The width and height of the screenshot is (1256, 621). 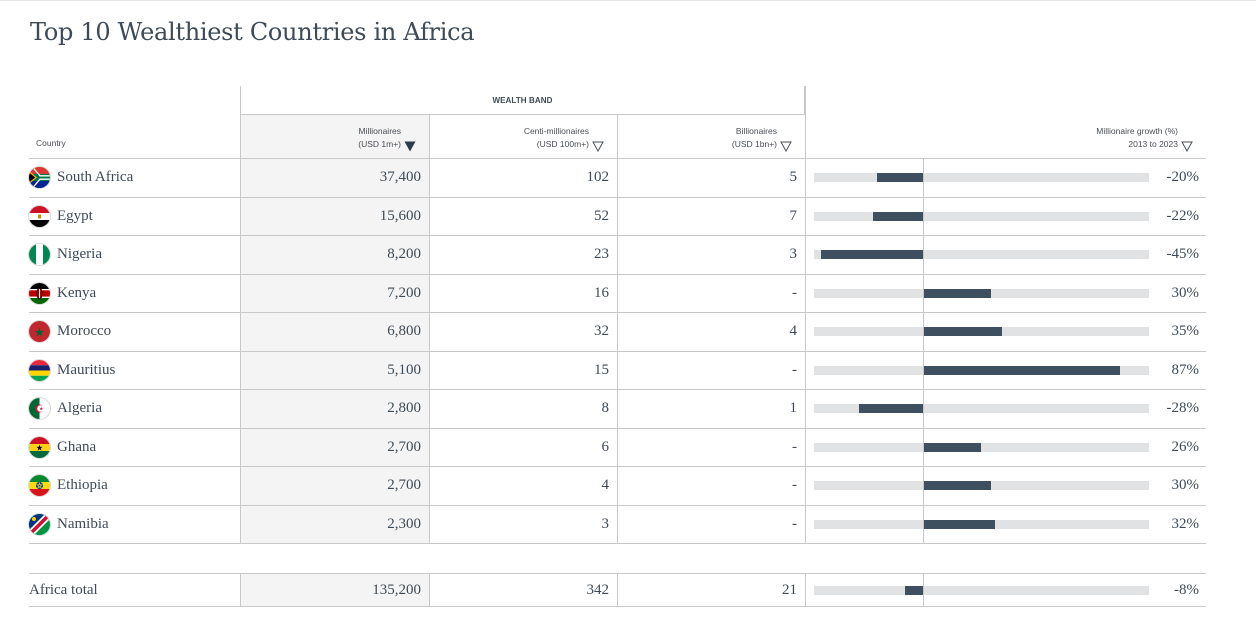 I want to click on ethiopia-flag-icon, so click(x=39, y=486).